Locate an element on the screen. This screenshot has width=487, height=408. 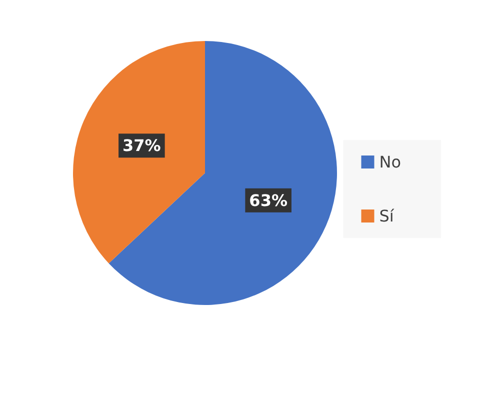
legend-label: No is located at coordinates (390, 162).